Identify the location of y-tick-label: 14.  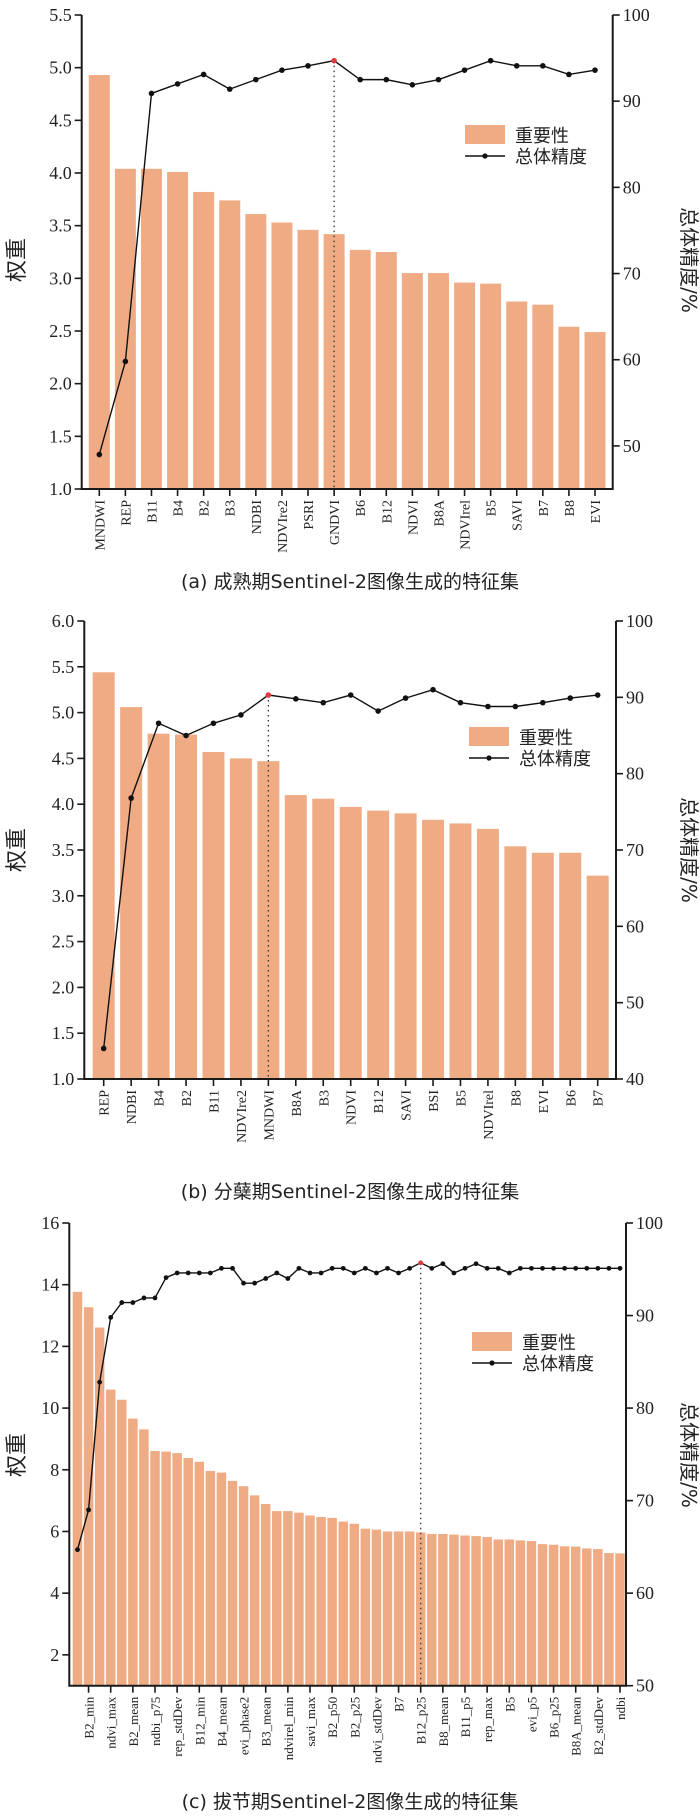
(50, 1285).